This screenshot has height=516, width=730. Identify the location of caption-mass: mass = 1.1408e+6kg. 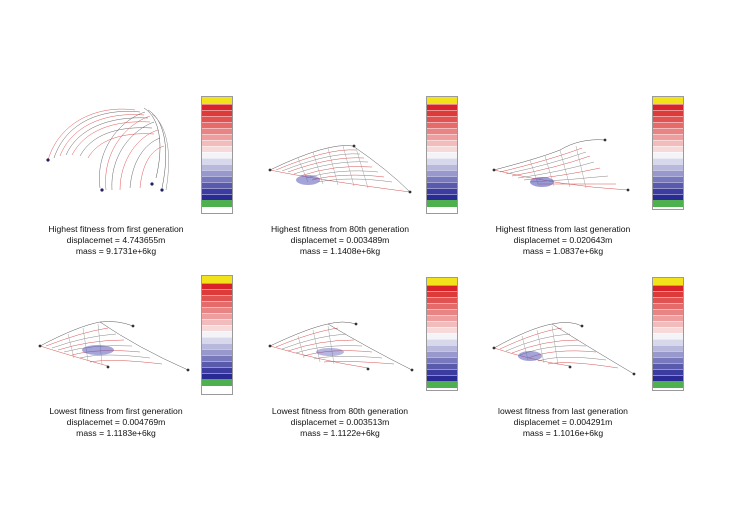
(340, 251).